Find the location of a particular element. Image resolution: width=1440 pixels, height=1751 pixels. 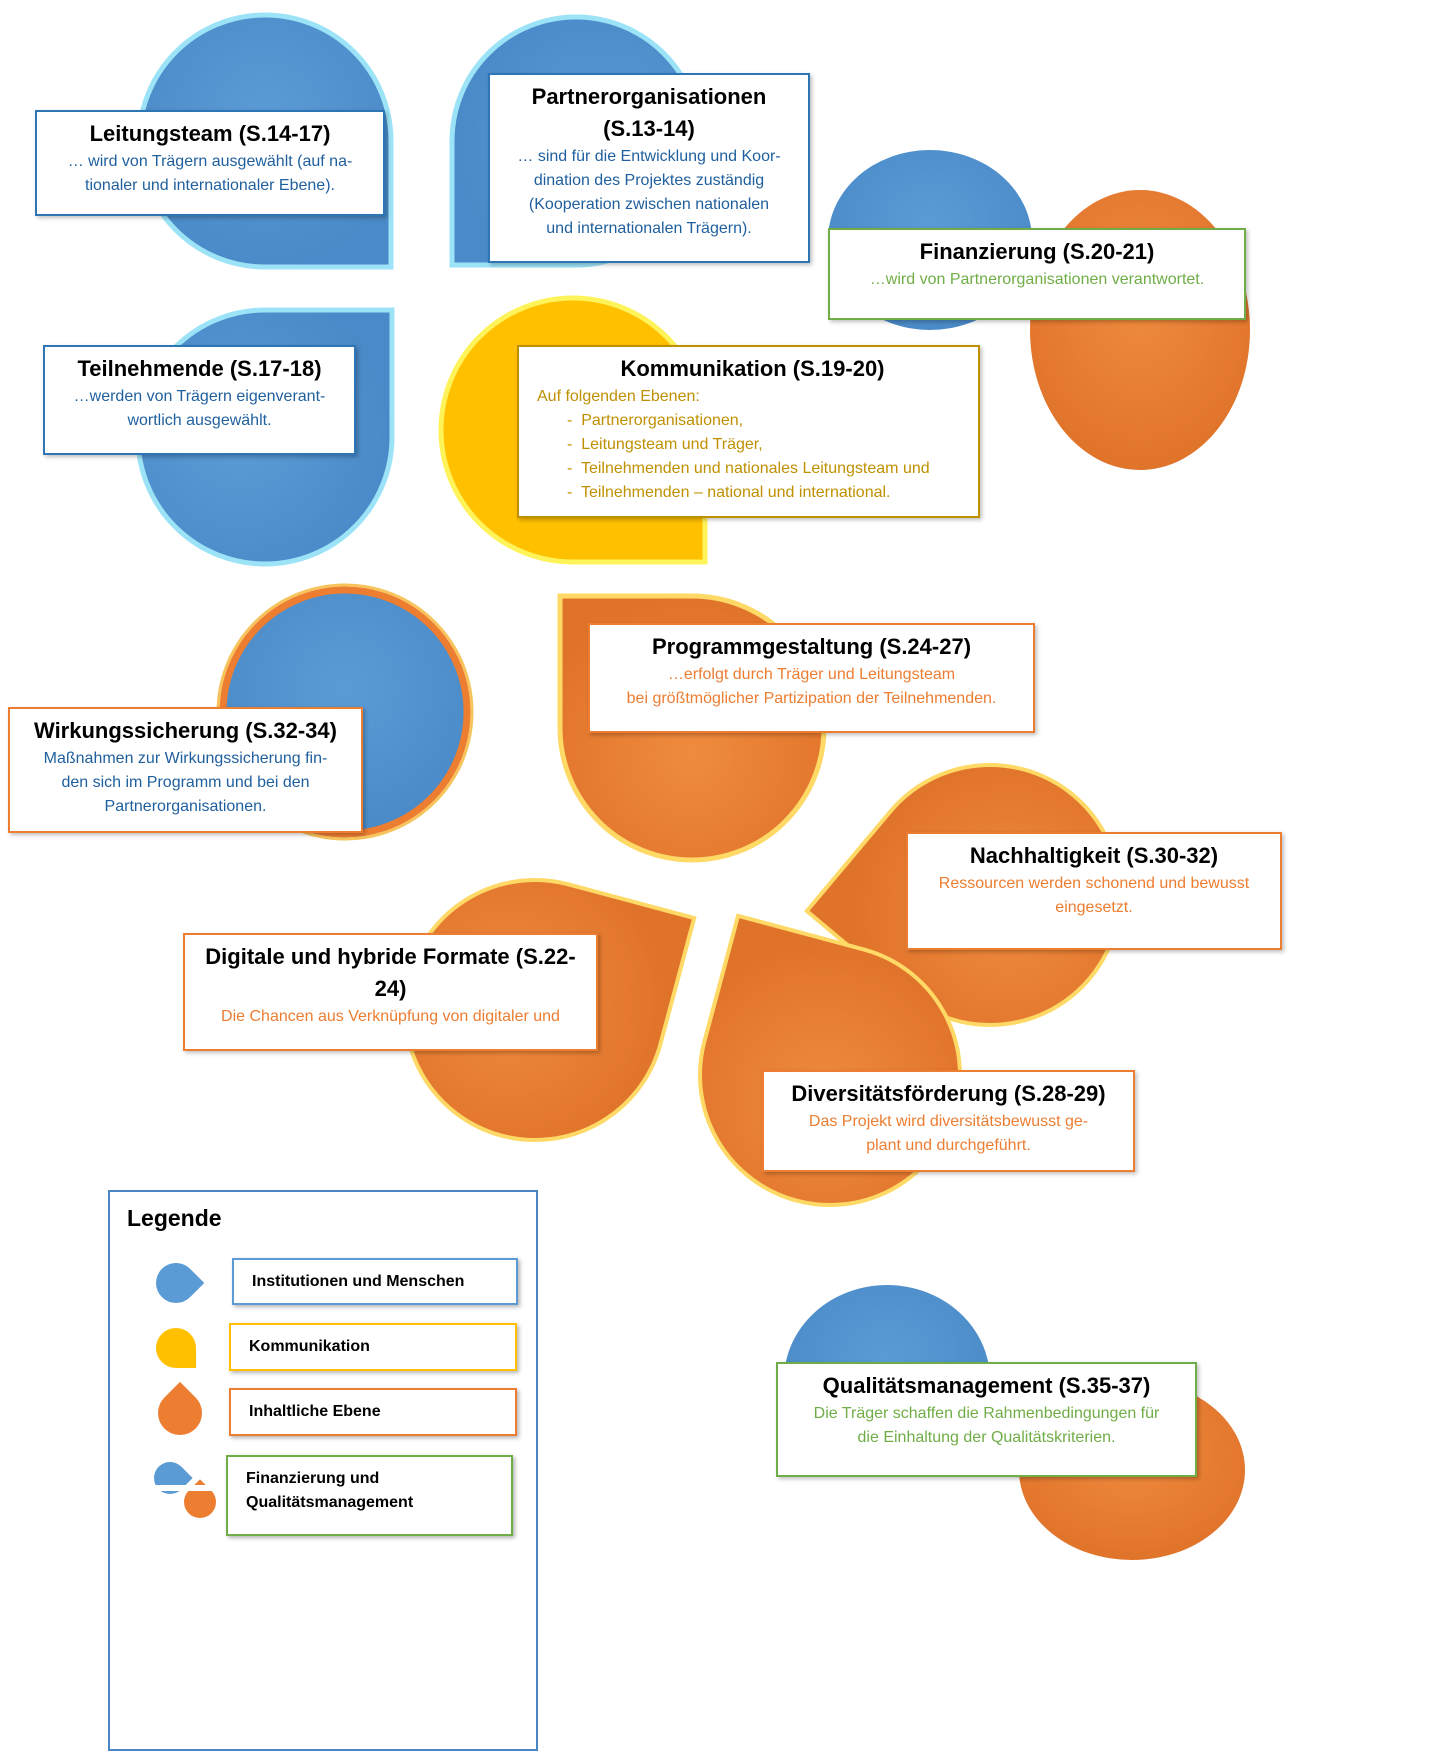

legend-box is located at coordinates (323, 1470).